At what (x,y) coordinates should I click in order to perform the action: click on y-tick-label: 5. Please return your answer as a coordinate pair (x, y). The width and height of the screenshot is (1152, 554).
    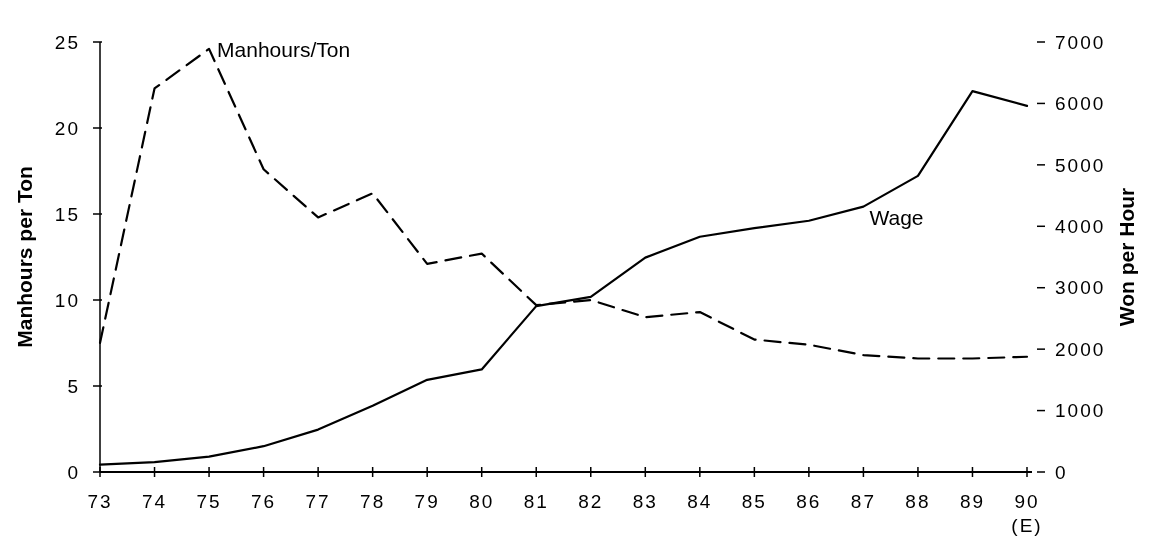
    Looking at the image, I should click on (73, 386).